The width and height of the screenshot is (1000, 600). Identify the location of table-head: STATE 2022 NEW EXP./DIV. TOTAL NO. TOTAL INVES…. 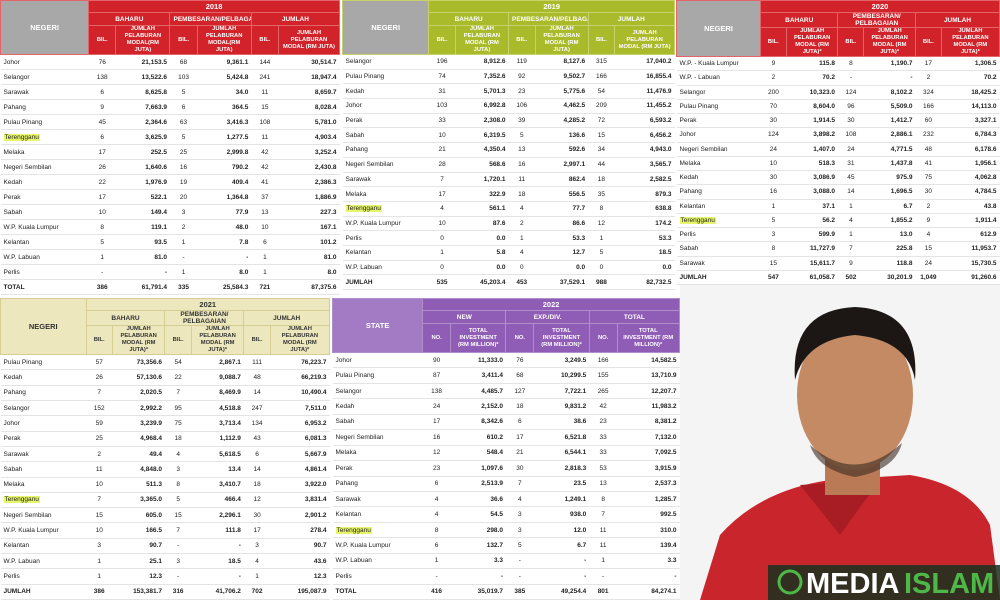
(506, 325).